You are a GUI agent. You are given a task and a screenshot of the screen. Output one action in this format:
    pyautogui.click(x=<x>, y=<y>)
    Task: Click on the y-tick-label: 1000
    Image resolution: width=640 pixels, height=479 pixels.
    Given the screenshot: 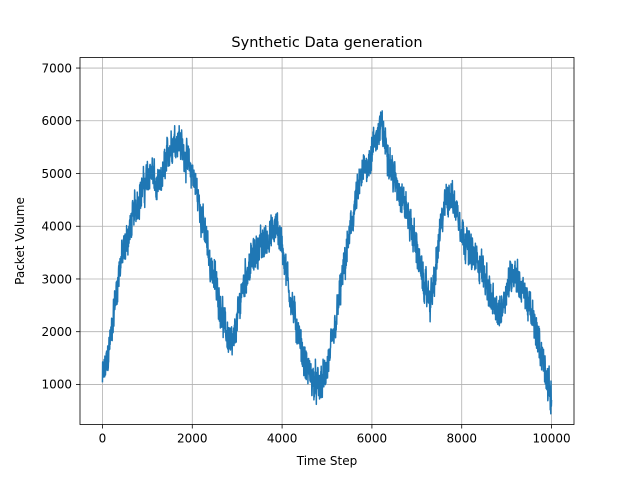 What is the action you would take?
    pyautogui.click(x=56, y=385)
    